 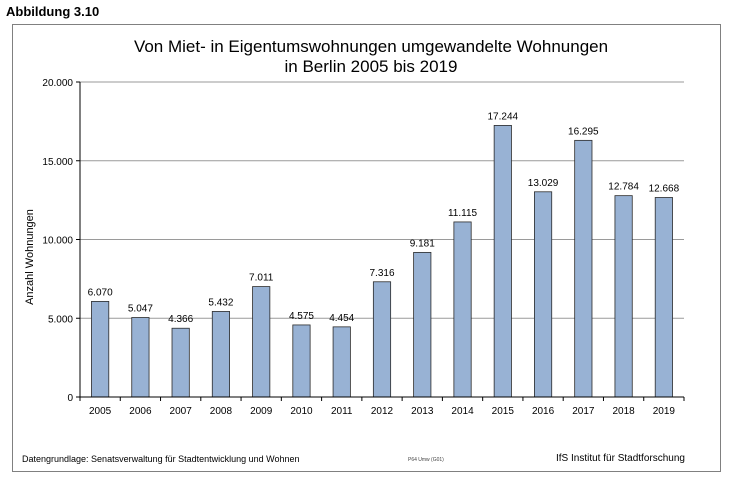 I want to click on bar-2014, so click(x=462, y=309).